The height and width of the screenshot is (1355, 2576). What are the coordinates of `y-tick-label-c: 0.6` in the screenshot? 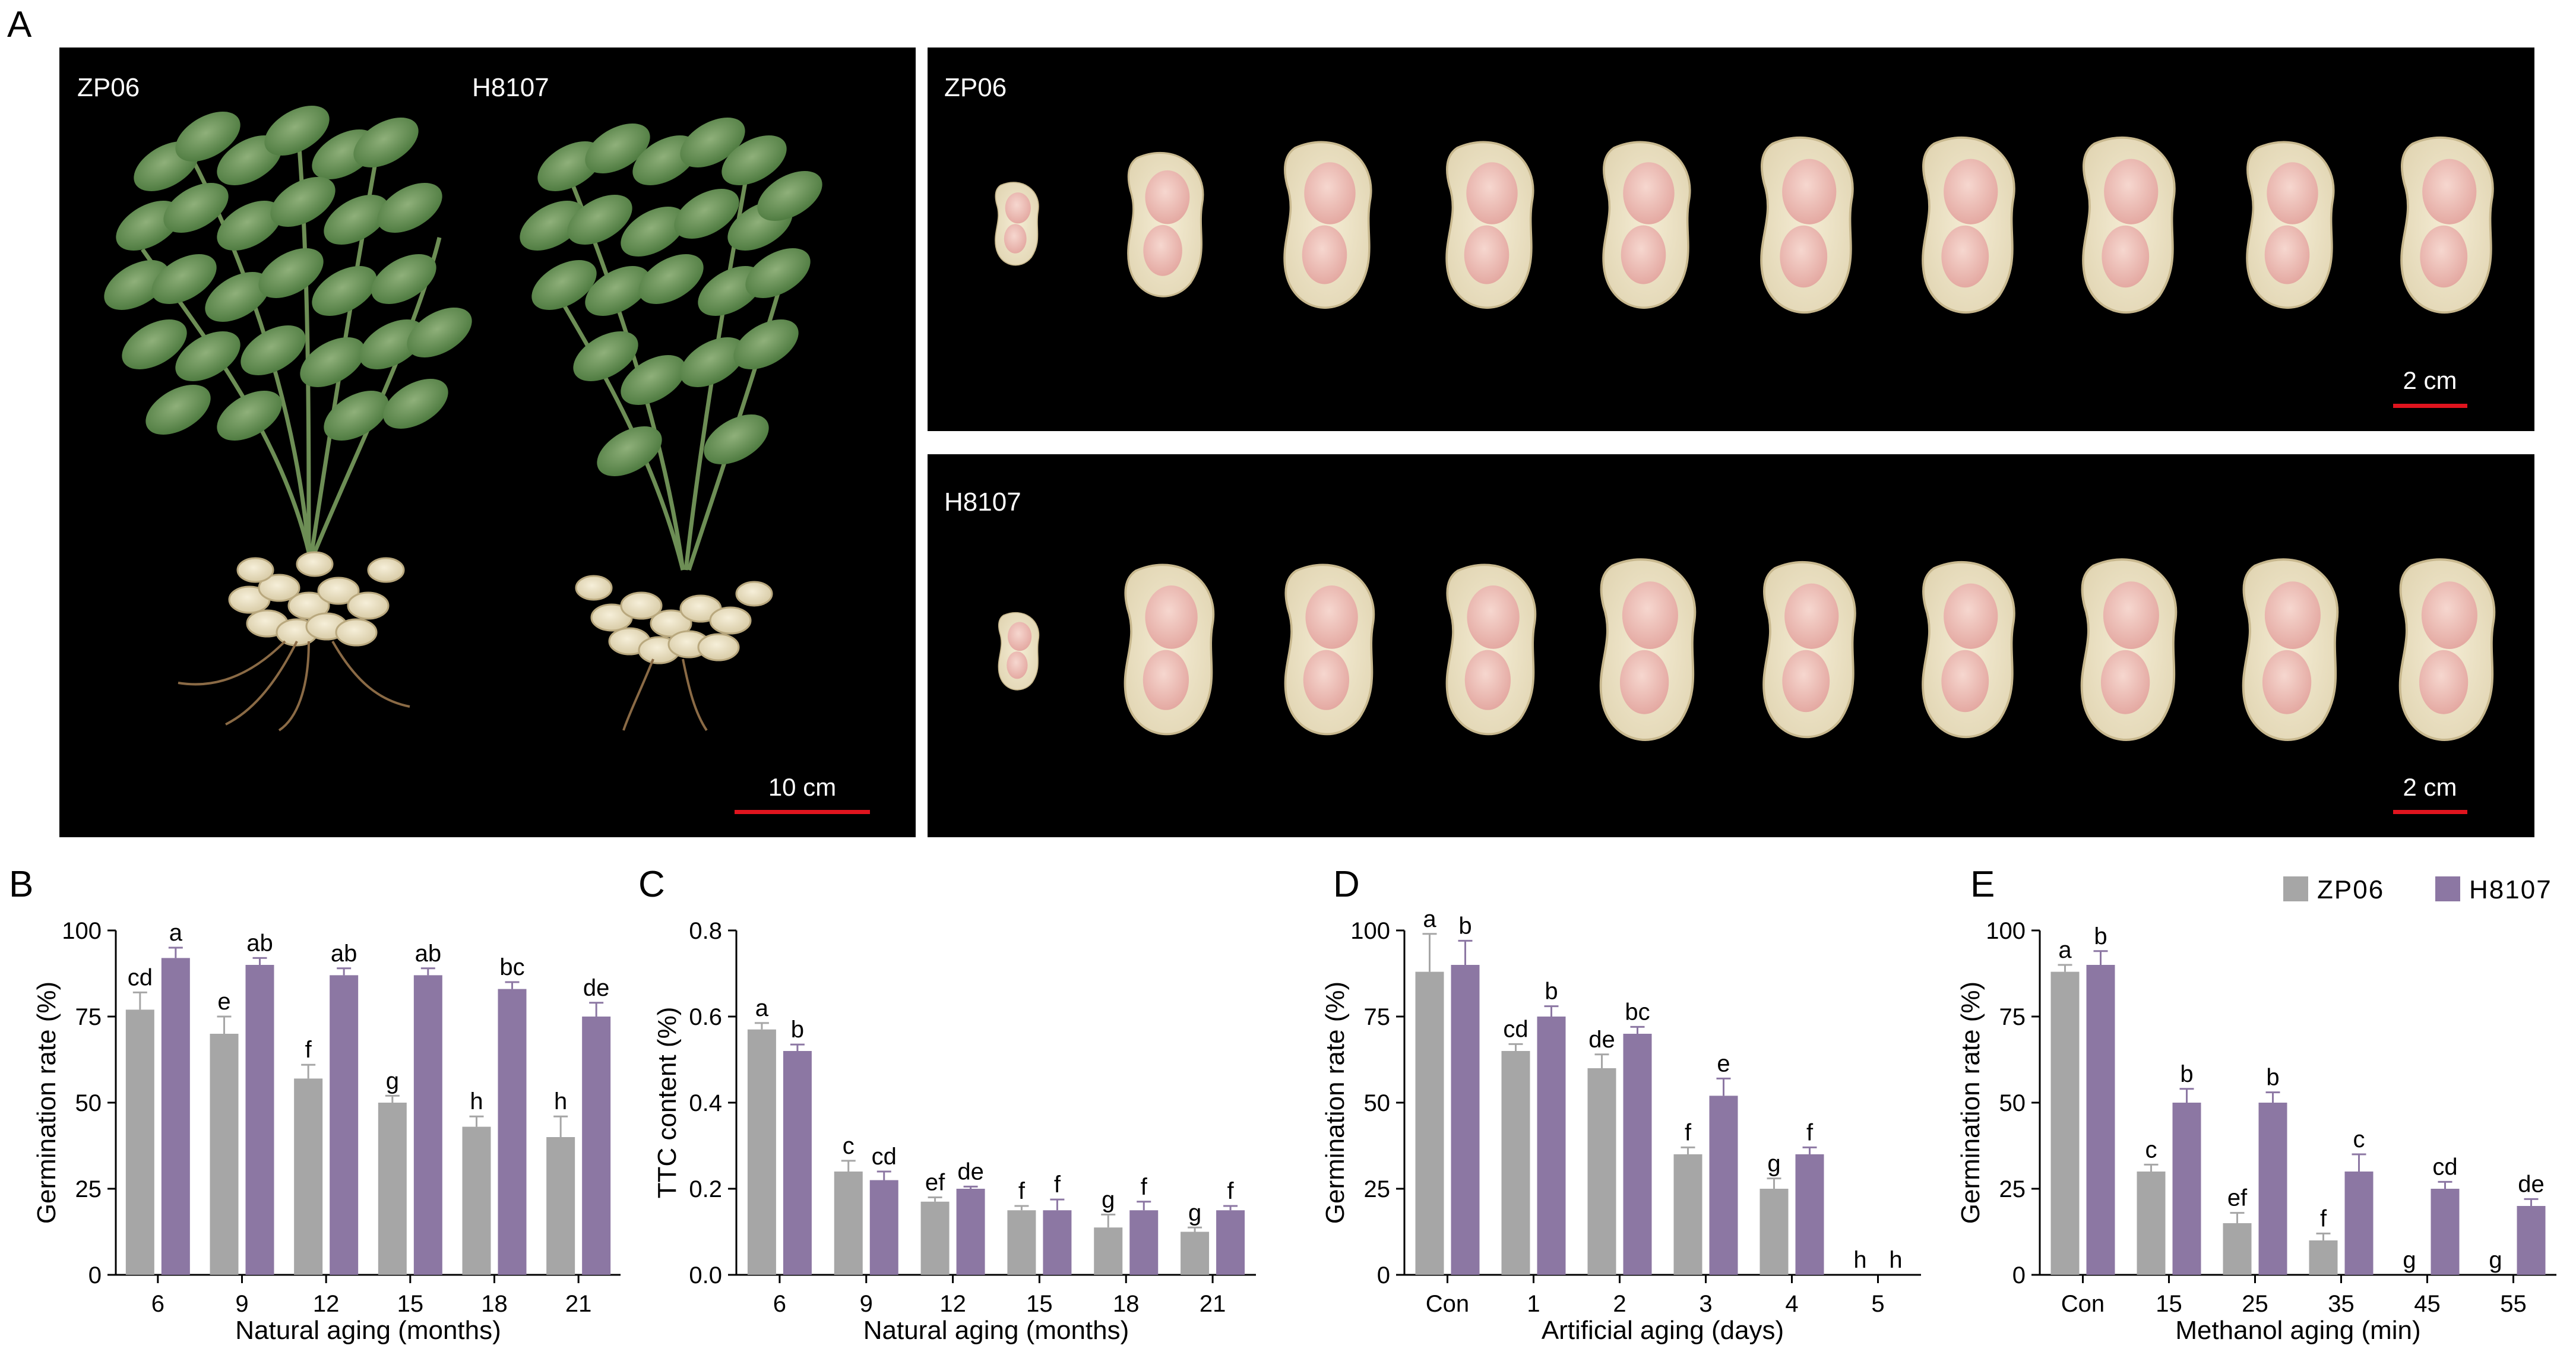 It's located at (705, 1017).